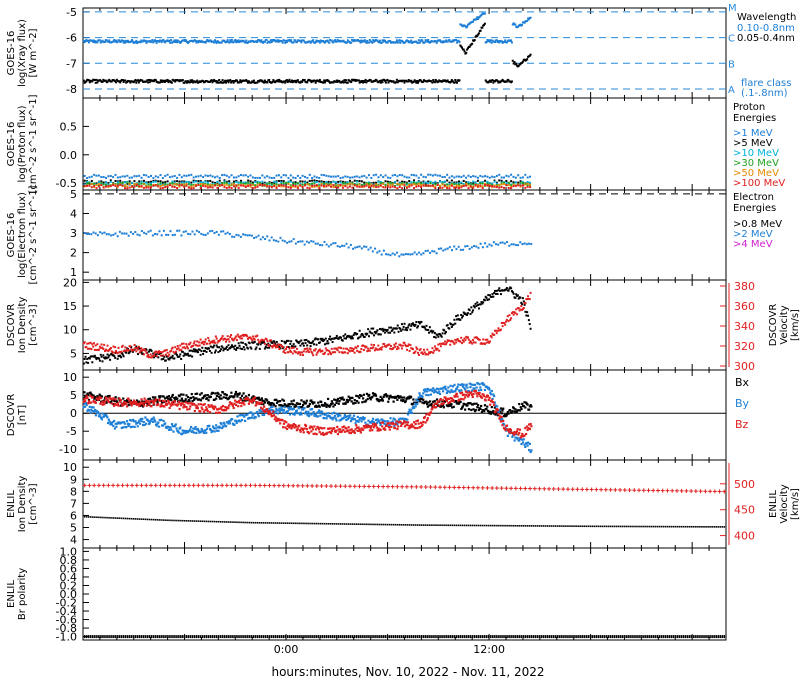 The image size is (800, 684). I want to click on panel-frame, so click(404, 53).